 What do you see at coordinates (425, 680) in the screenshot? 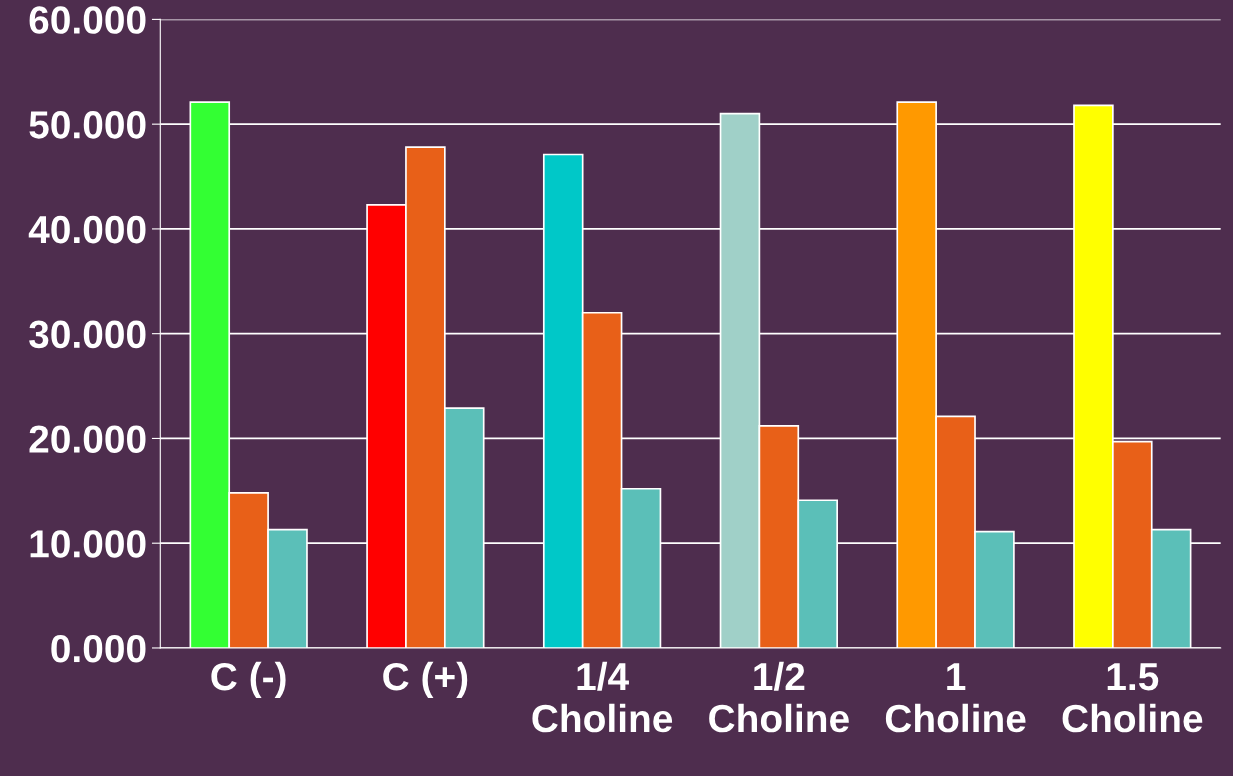
I see `x-tick-label: C (+)` at bounding box center [425, 680].